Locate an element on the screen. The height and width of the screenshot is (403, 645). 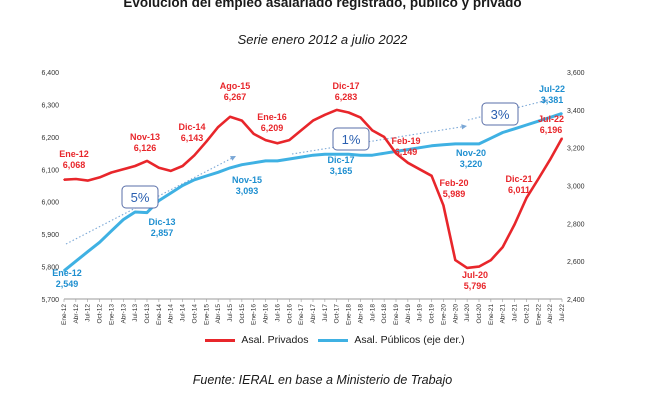
annotation-value-label: 6,267 is located at coordinates (235, 97).